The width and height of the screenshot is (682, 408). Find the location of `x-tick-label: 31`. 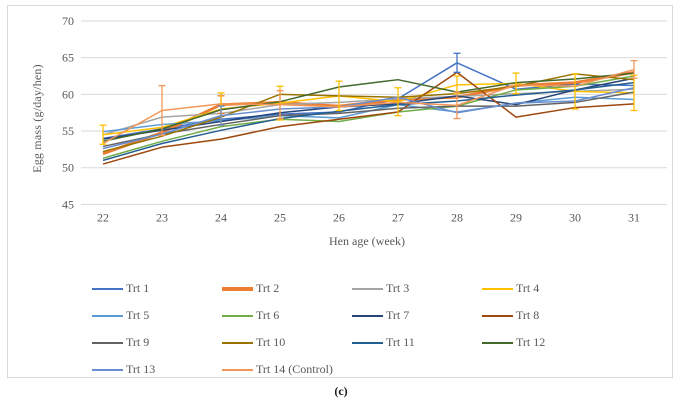

x-tick-label: 31 is located at coordinates (634, 217).